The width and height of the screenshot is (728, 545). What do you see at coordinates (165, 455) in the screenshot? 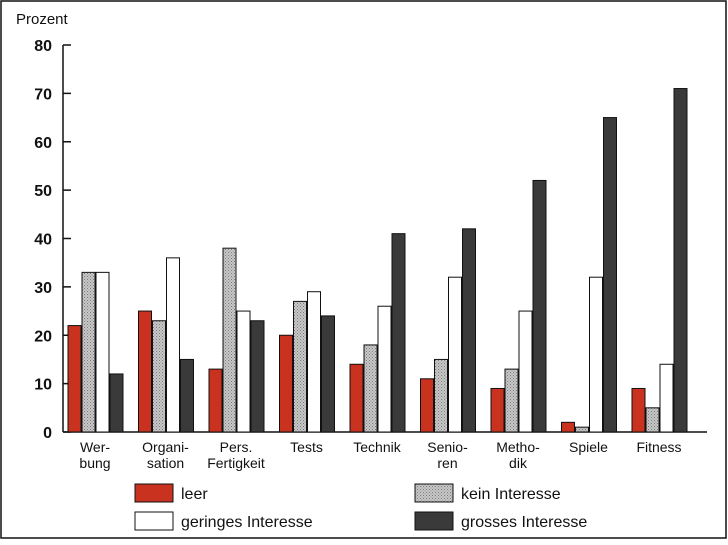
I see `x-tick-label: Organi-sation` at bounding box center [165, 455].